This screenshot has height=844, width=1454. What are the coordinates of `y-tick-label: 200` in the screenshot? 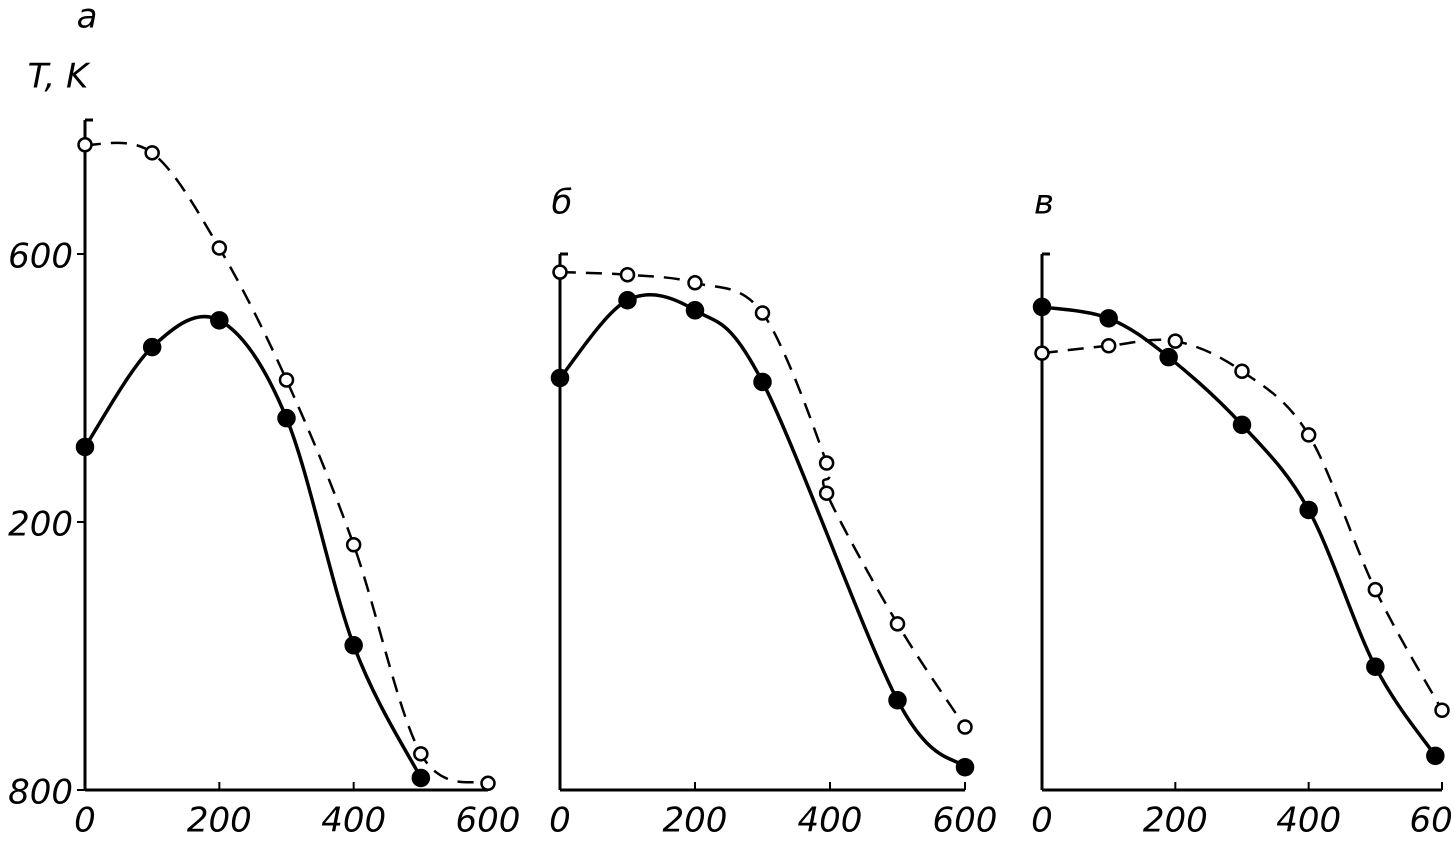 It's located at (40, 525).